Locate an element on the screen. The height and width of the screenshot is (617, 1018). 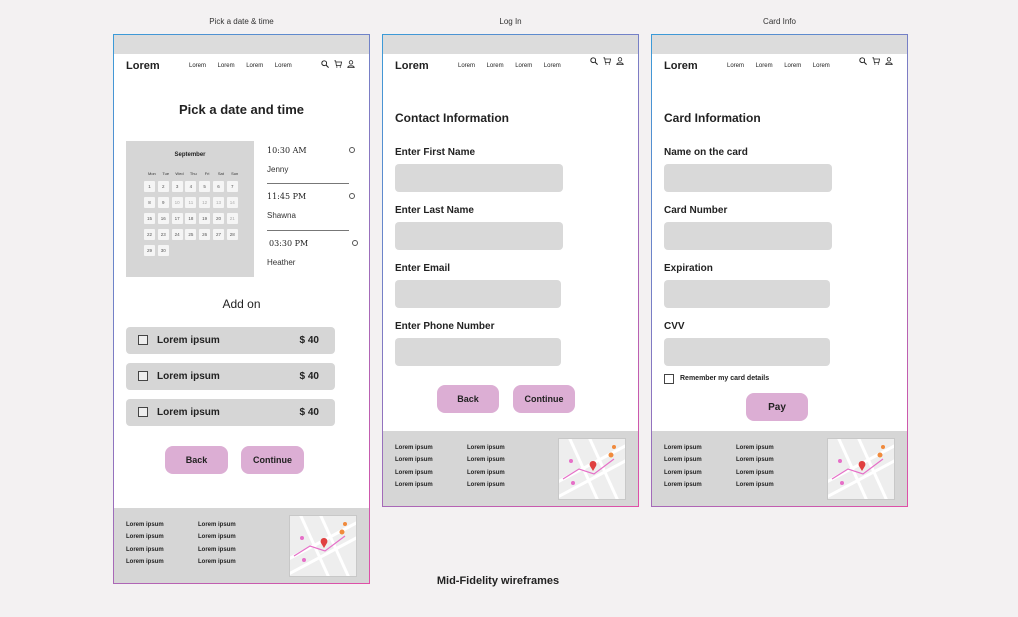
calendar-day: 3 is located at coordinates (177, 186).